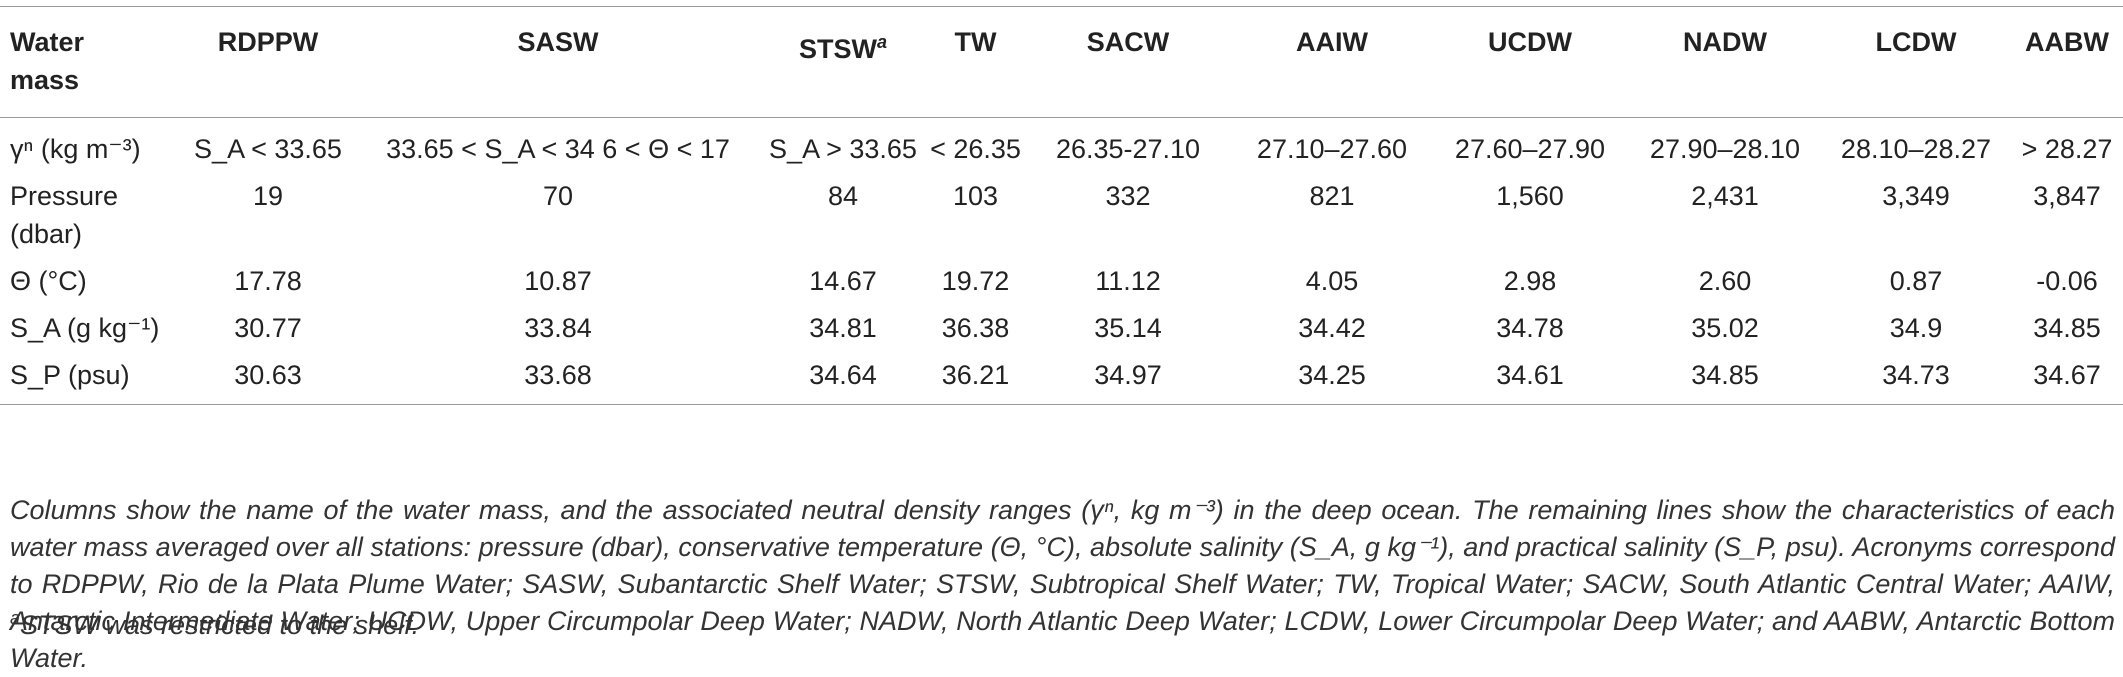  Describe the element at coordinates (558, 62) in the screenshot. I see `header-sasw: SASW` at that location.